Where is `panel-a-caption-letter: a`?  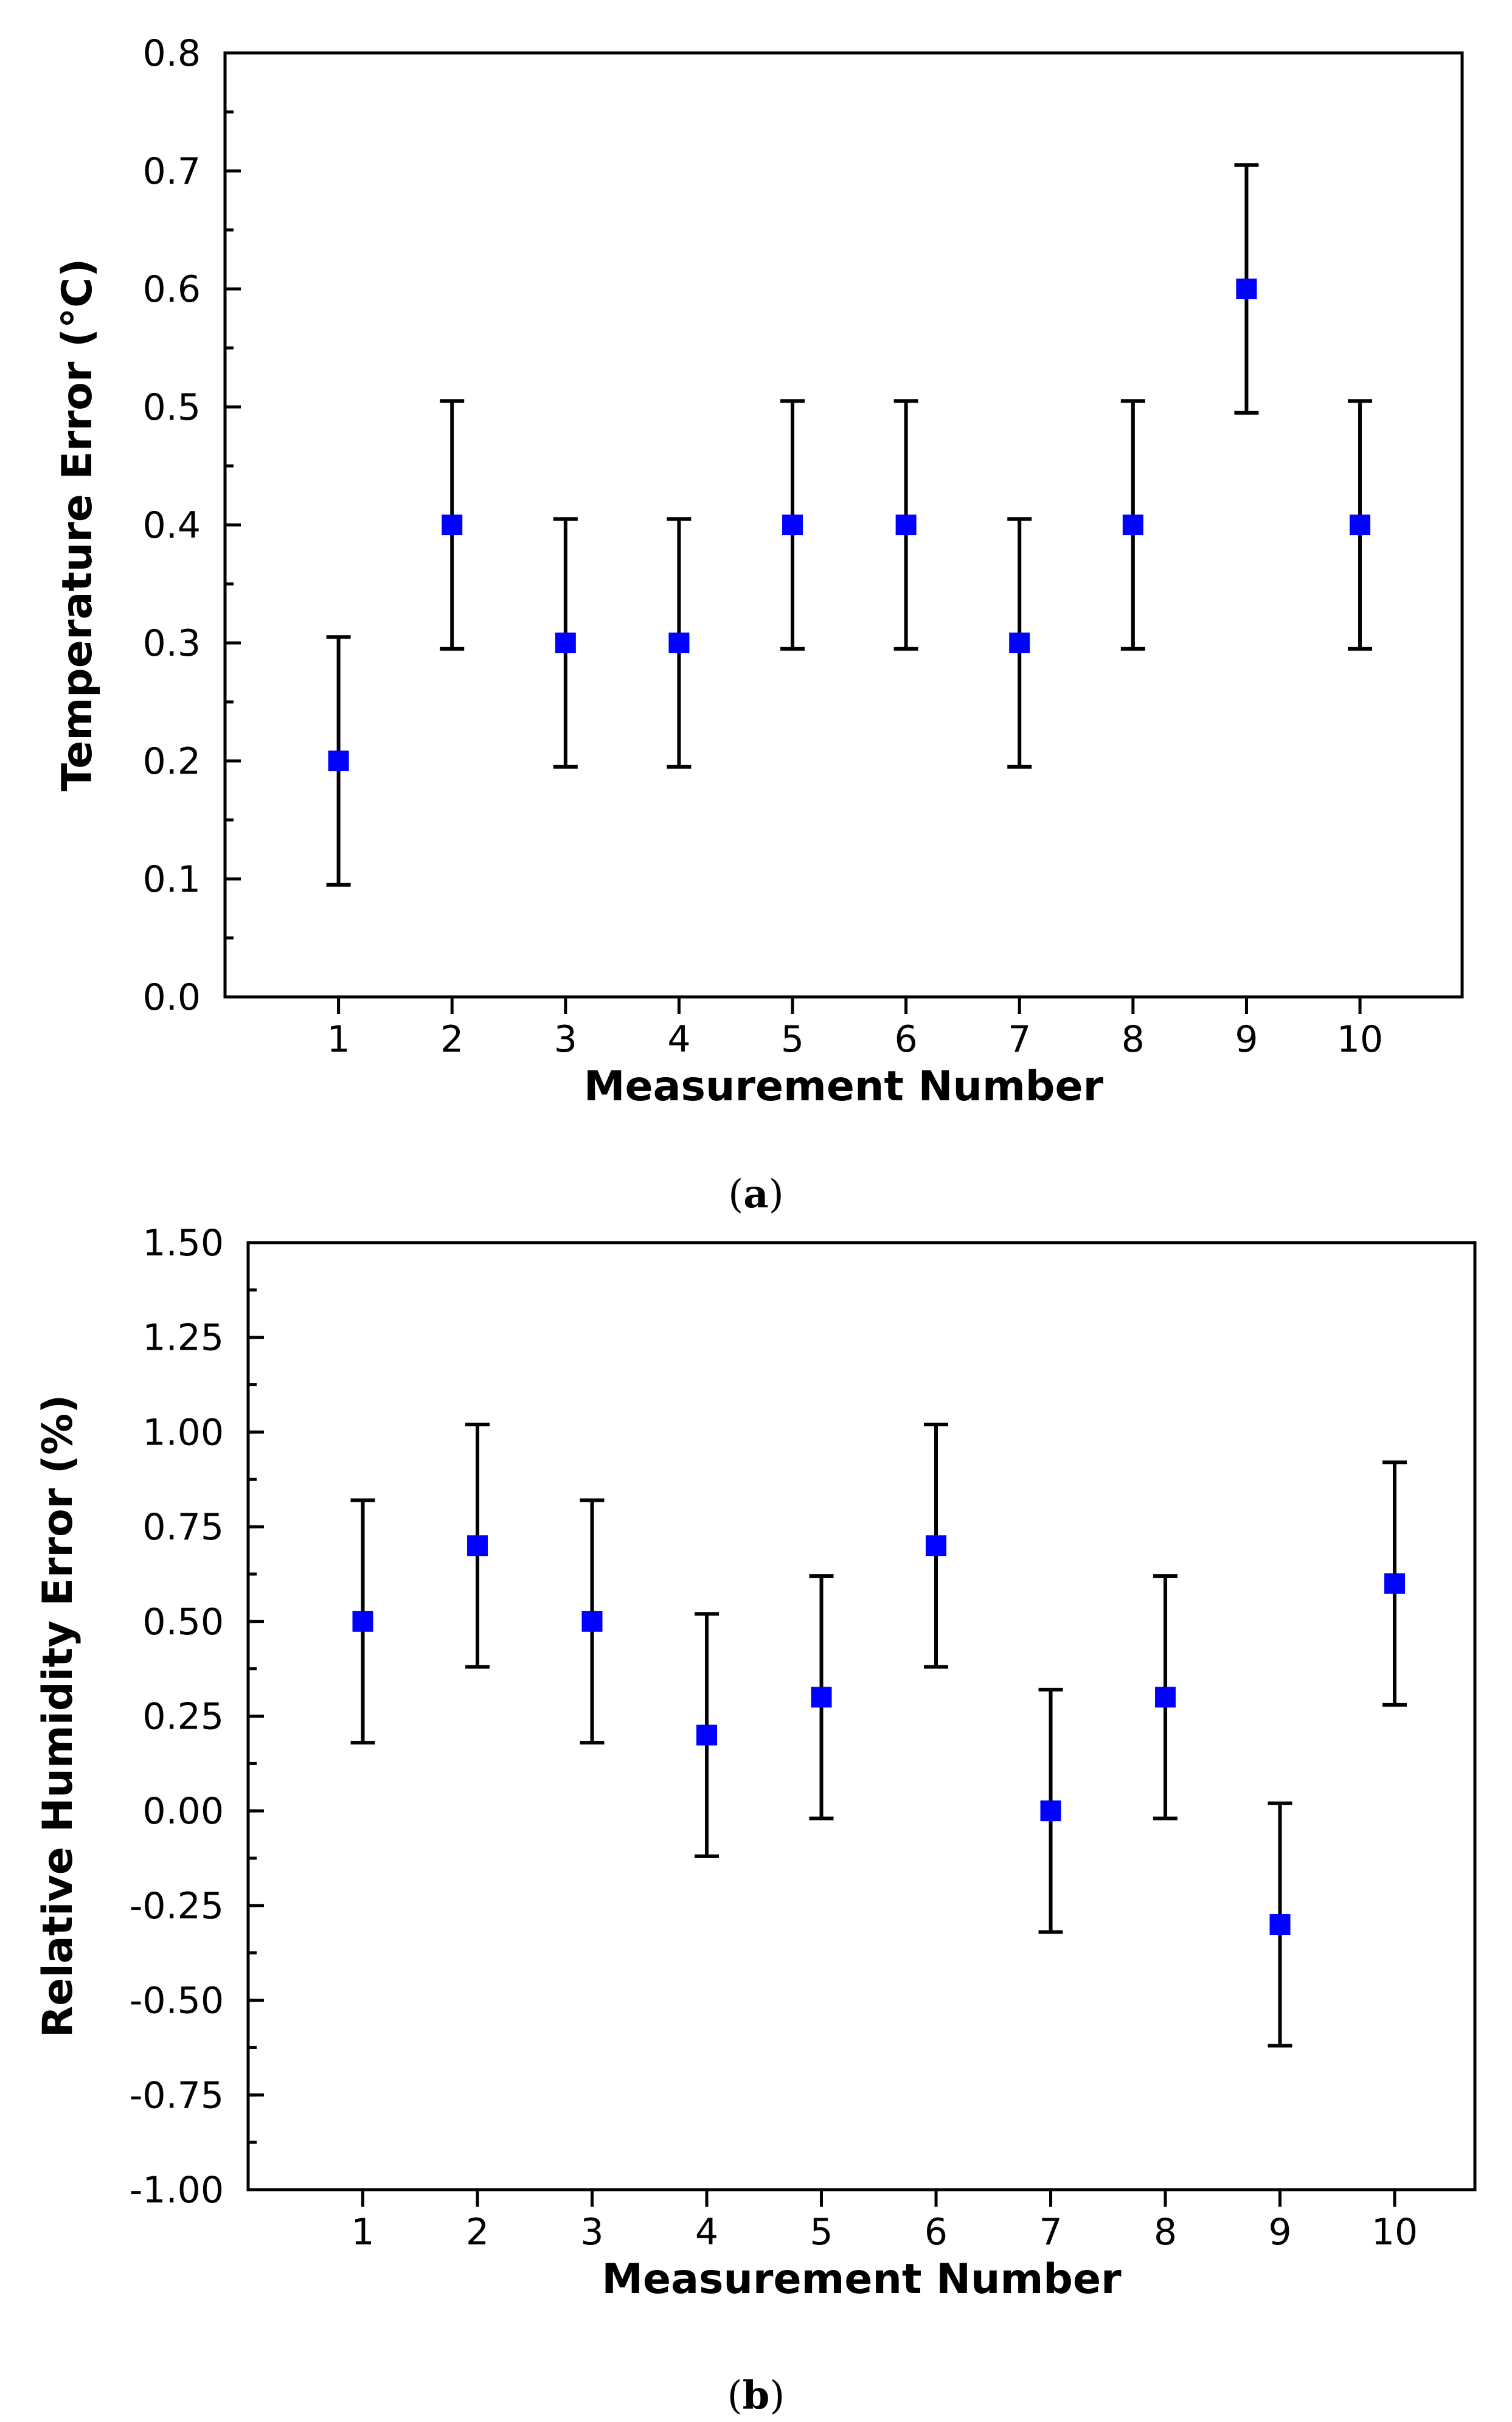
panel-a-caption-letter: a is located at coordinates (755, 1194).